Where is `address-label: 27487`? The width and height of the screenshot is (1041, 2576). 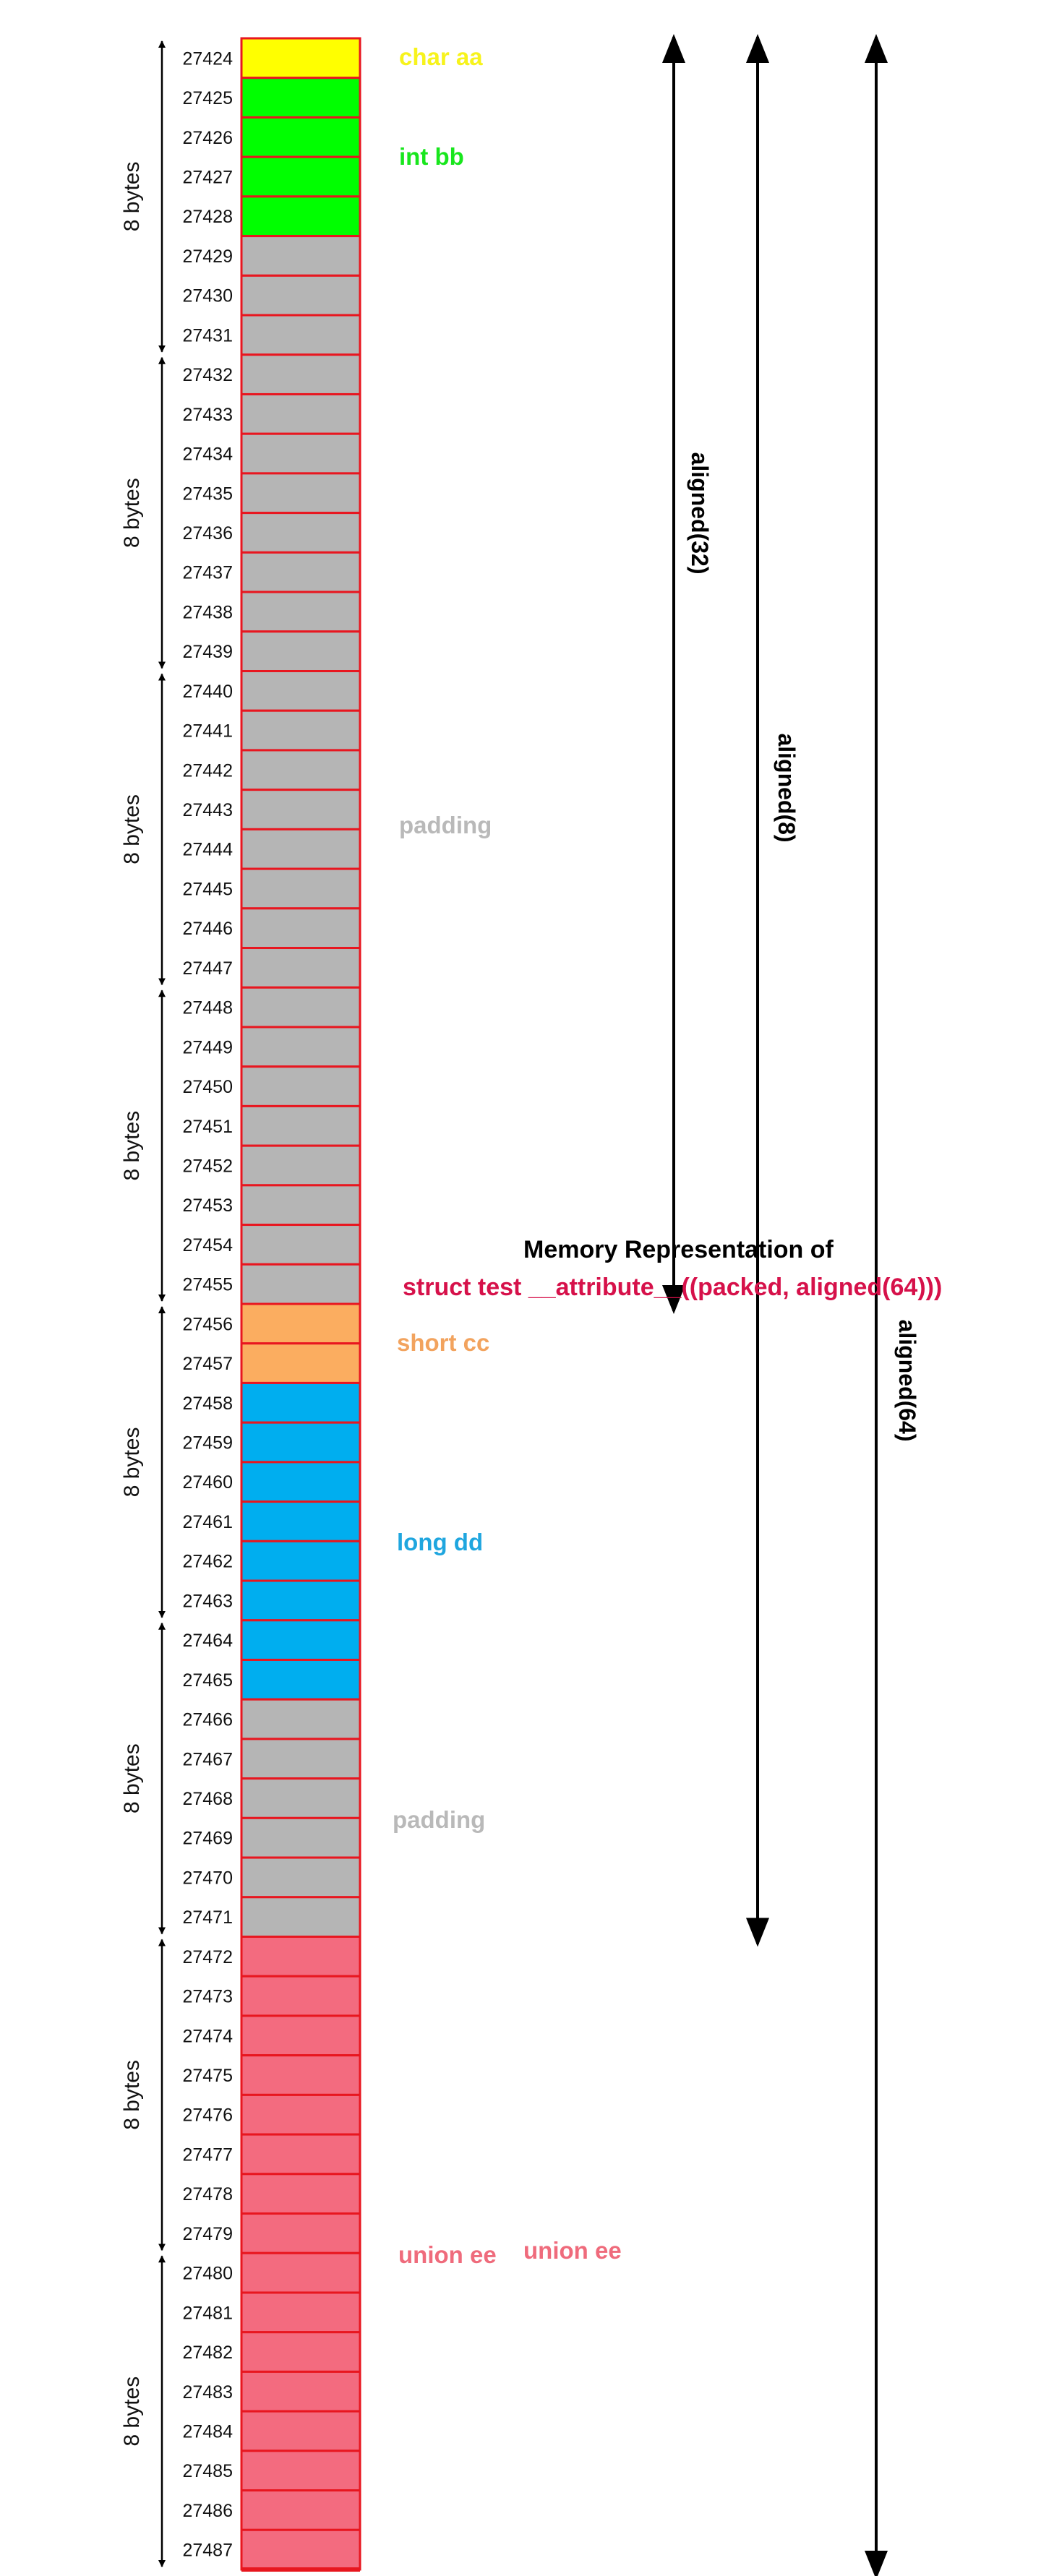 address-label: 27487 is located at coordinates (207, 2551).